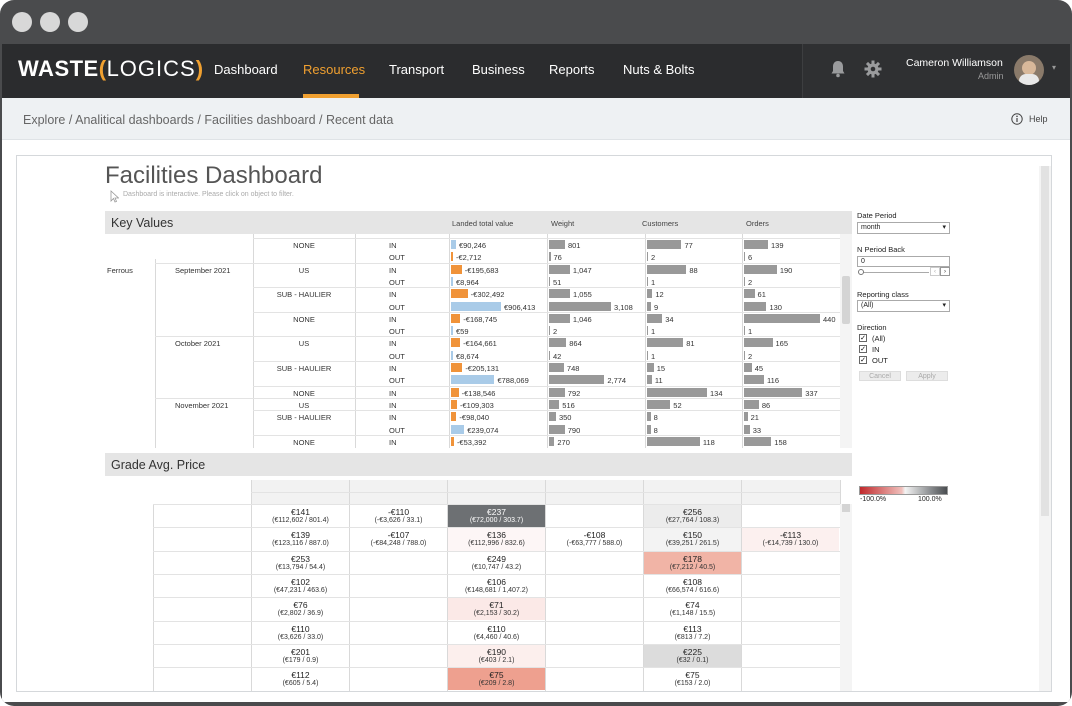 The width and height of the screenshot is (1072, 706). I want to click on period-slider-track, so click(894, 272).